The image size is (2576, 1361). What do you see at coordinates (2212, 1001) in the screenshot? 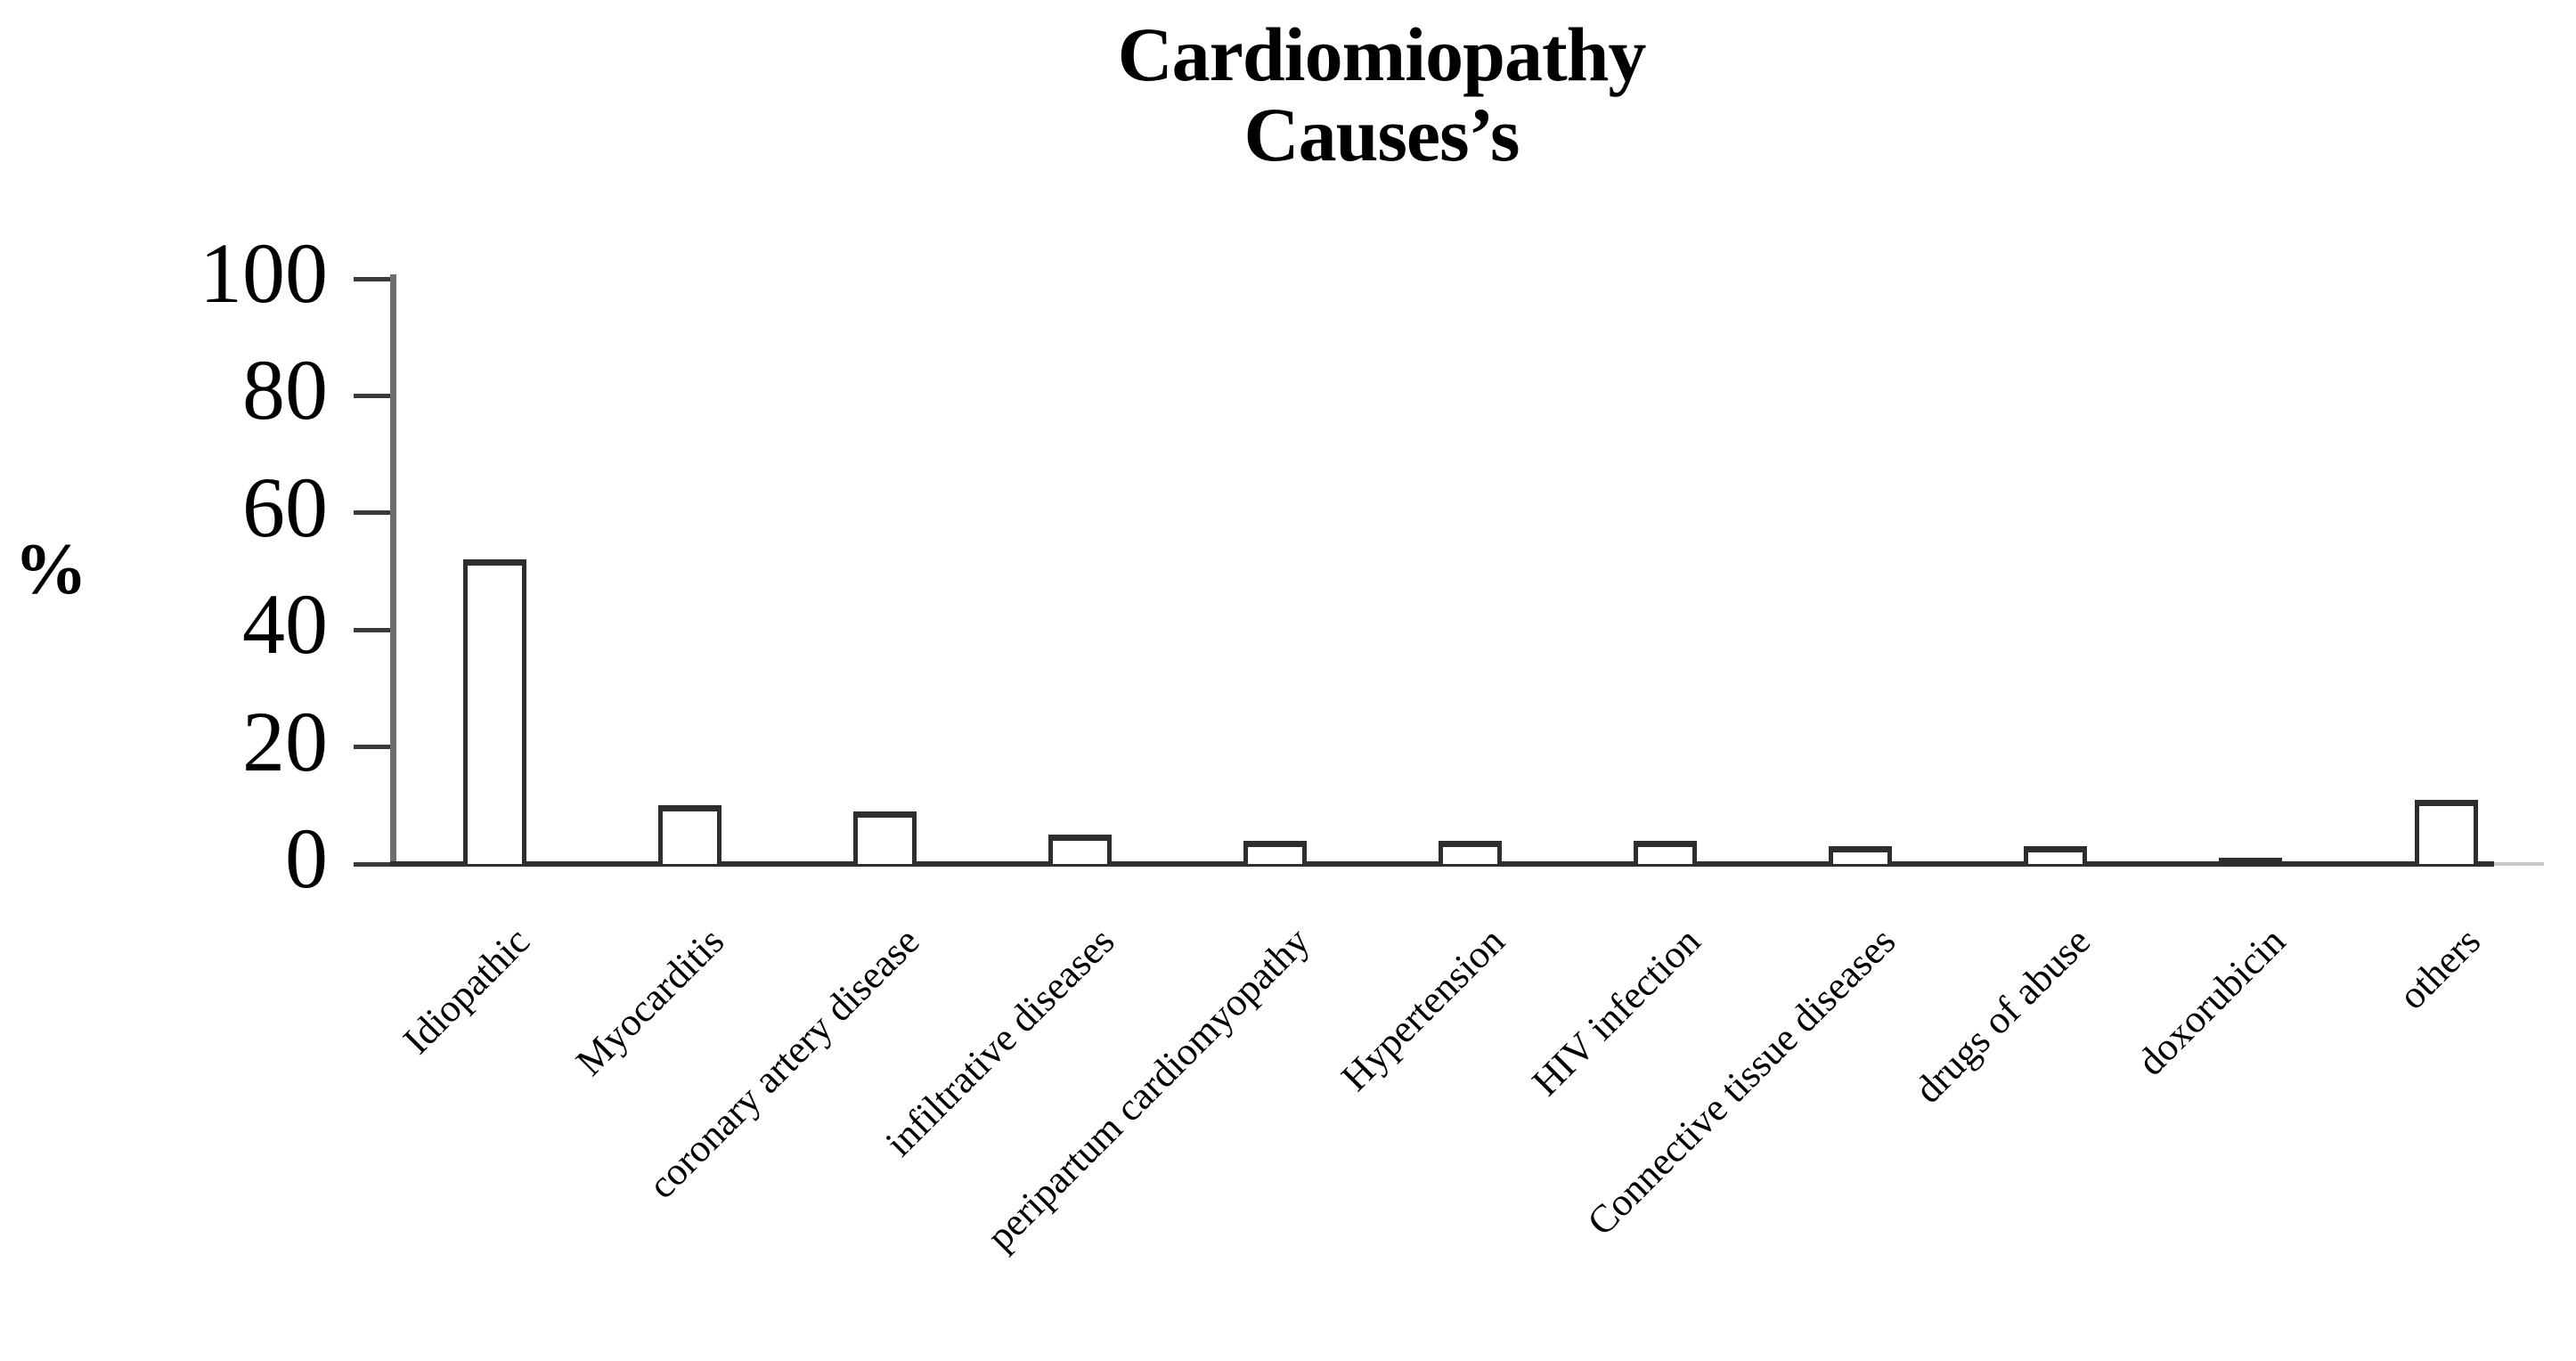
I see `x-category-label: doxorubicin` at bounding box center [2212, 1001].